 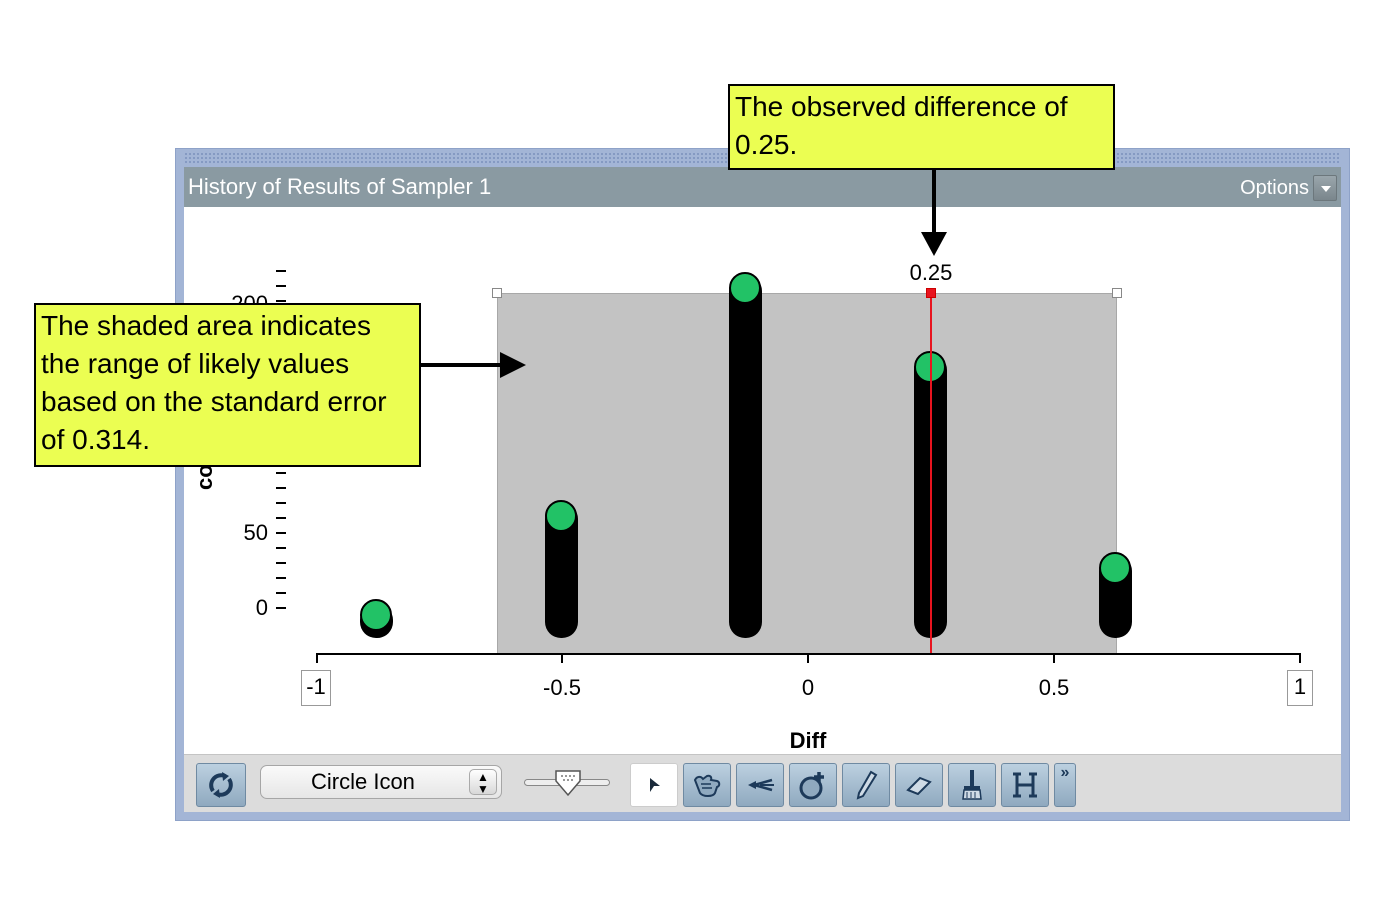 I want to click on eraser-tool, so click(x=919, y=785).